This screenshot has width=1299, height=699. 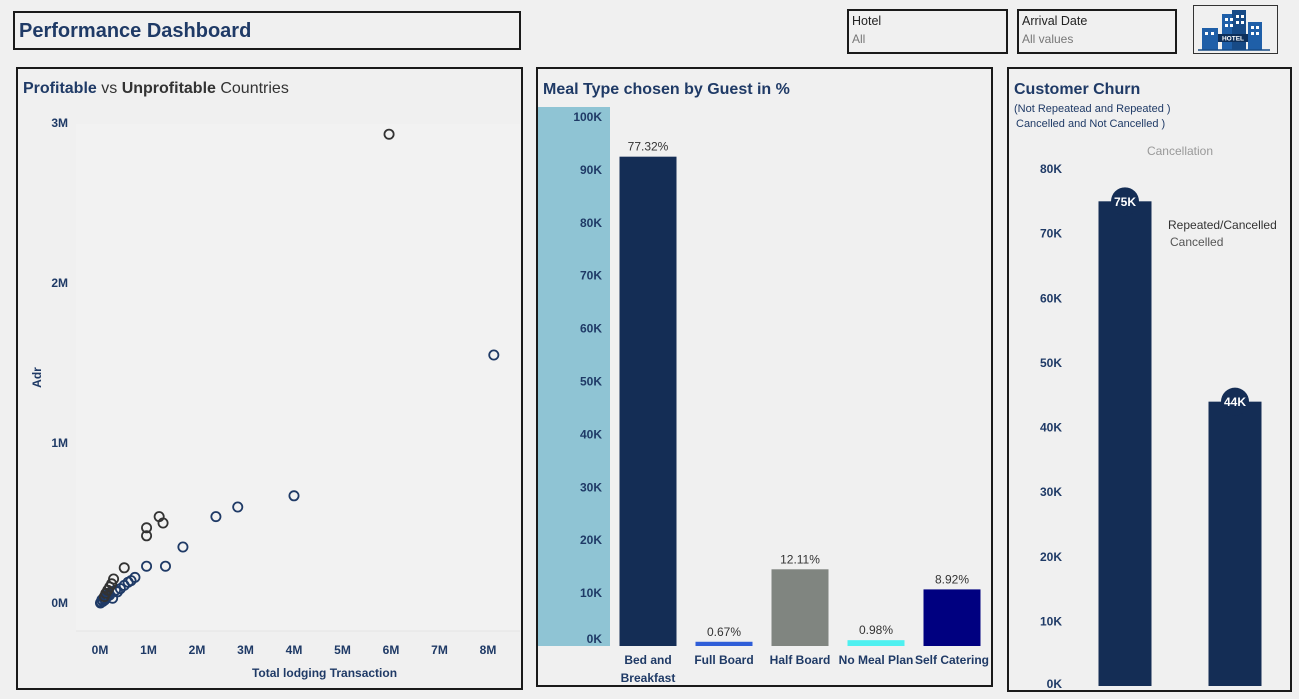 What do you see at coordinates (1051, 557) in the screenshot?
I see `churn-y-tick-label: 20K` at bounding box center [1051, 557].